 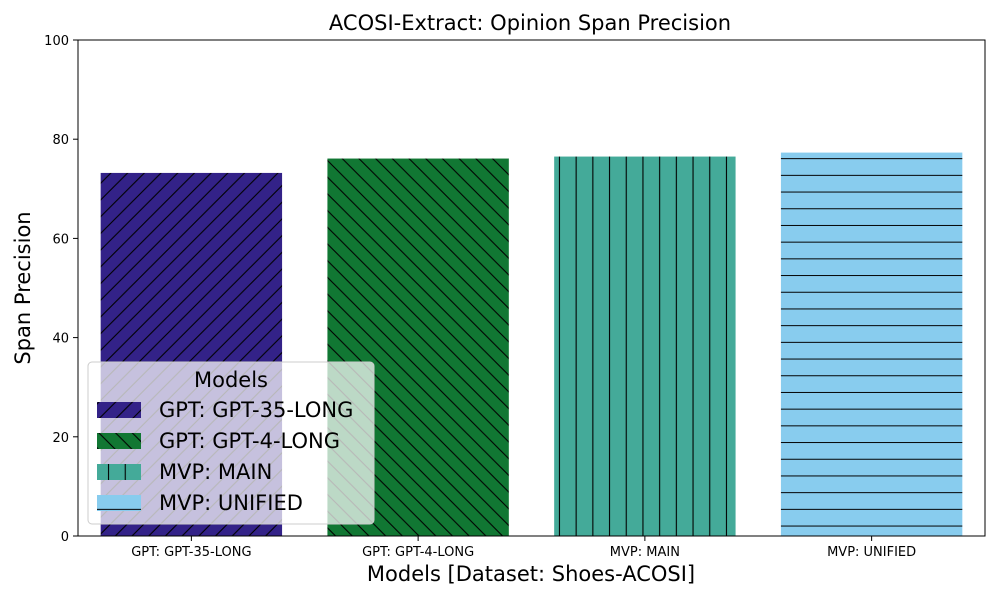 What do you see at coordinates (60, 140) in the screenshot?
I see `y-tick-label: 80` at bounding box center [60, 140].